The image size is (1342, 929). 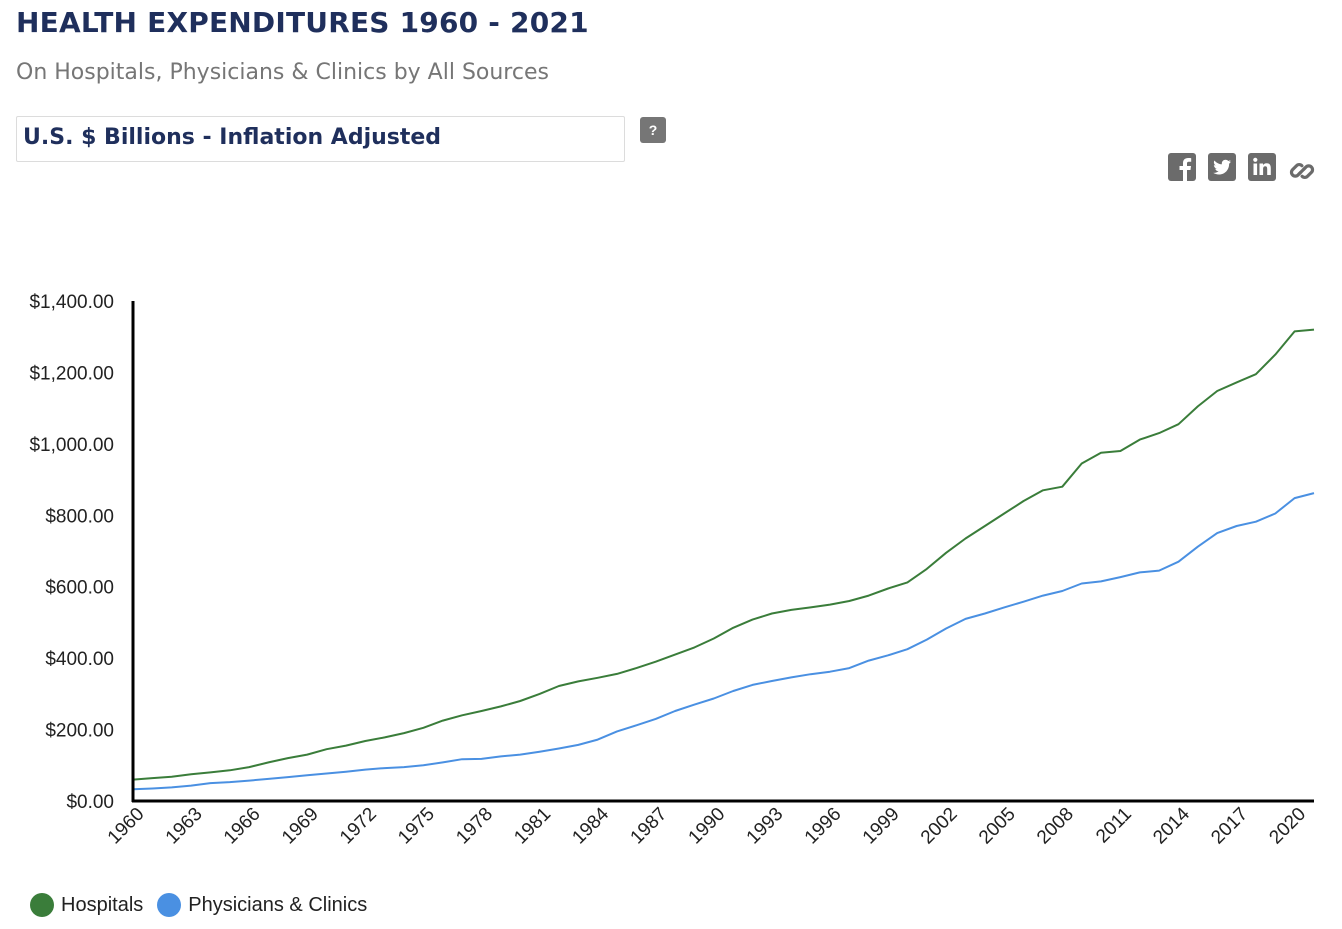 What do you see at coordinates (474, 826) in the screenshot?
I see `x-tick-label: 1978` at bounding box center [474, 826].